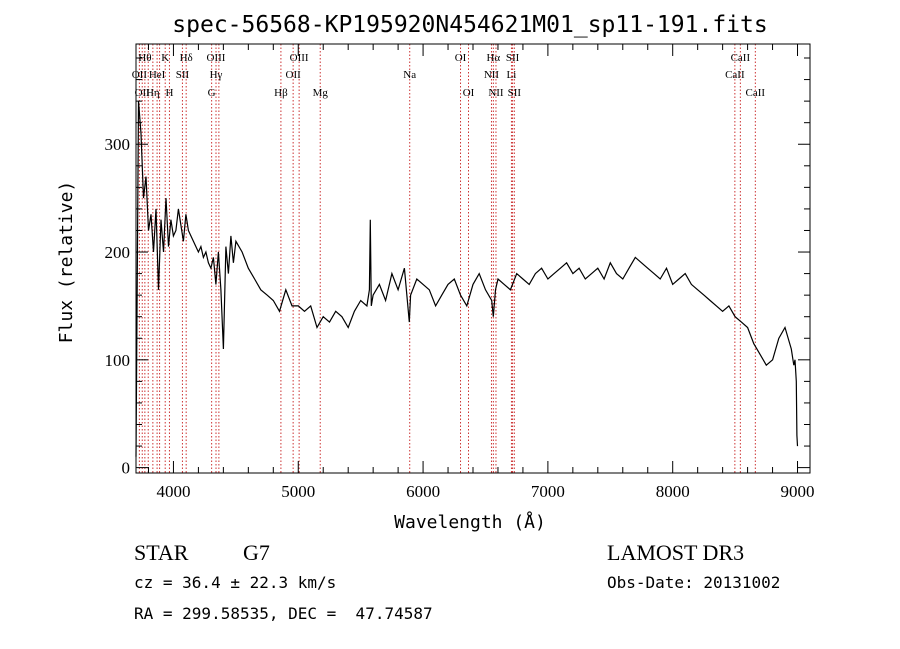 The height and width of the screenshot is (649, 900). What do you see at coordinates (423, 491) in the screenshot?
I see `x-tick-label: 6000` at bounding box center [423, 491].